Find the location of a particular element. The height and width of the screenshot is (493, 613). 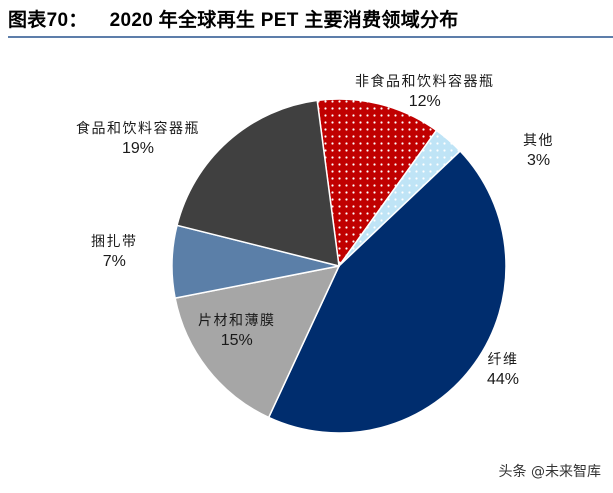

slice-non-food-bottles is located at coordinates (377, 183).